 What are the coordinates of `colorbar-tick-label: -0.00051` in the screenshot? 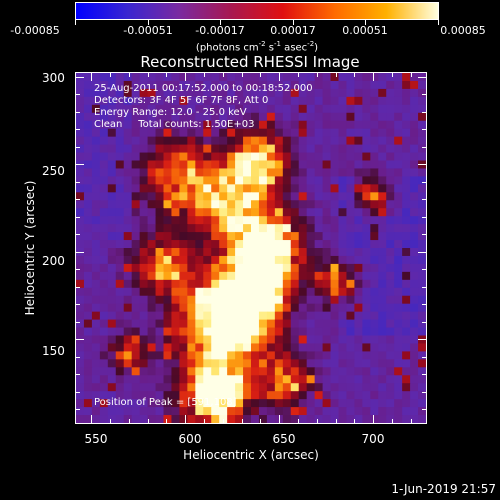 It's located at (148, 30).